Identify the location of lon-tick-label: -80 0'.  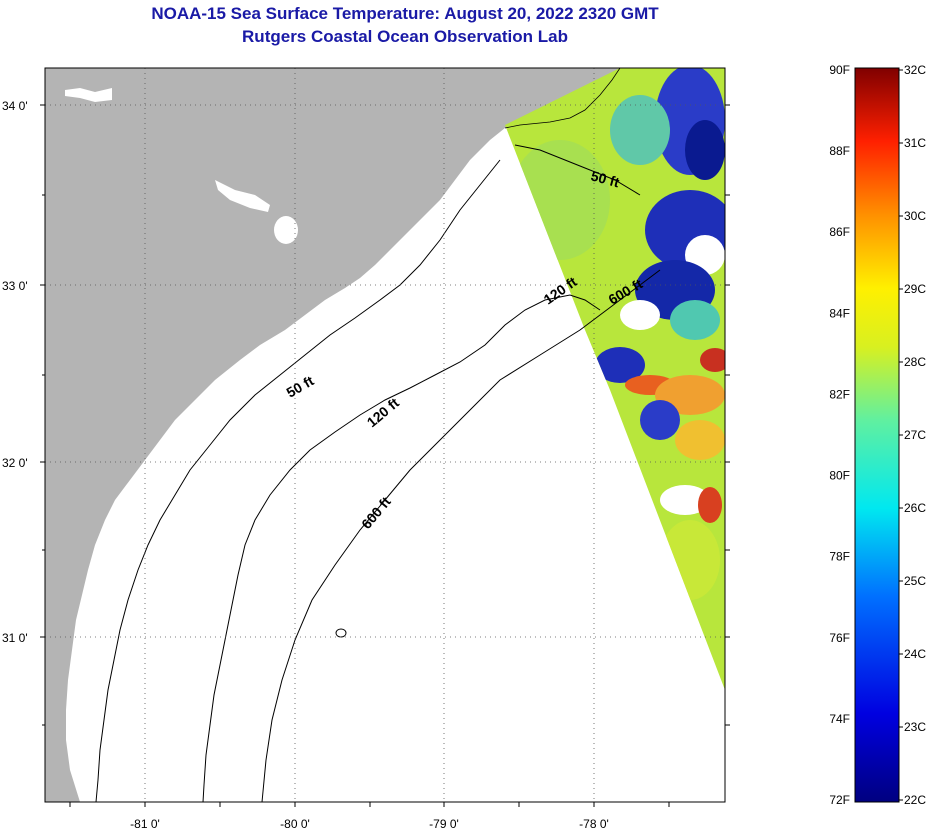
(295, 824).